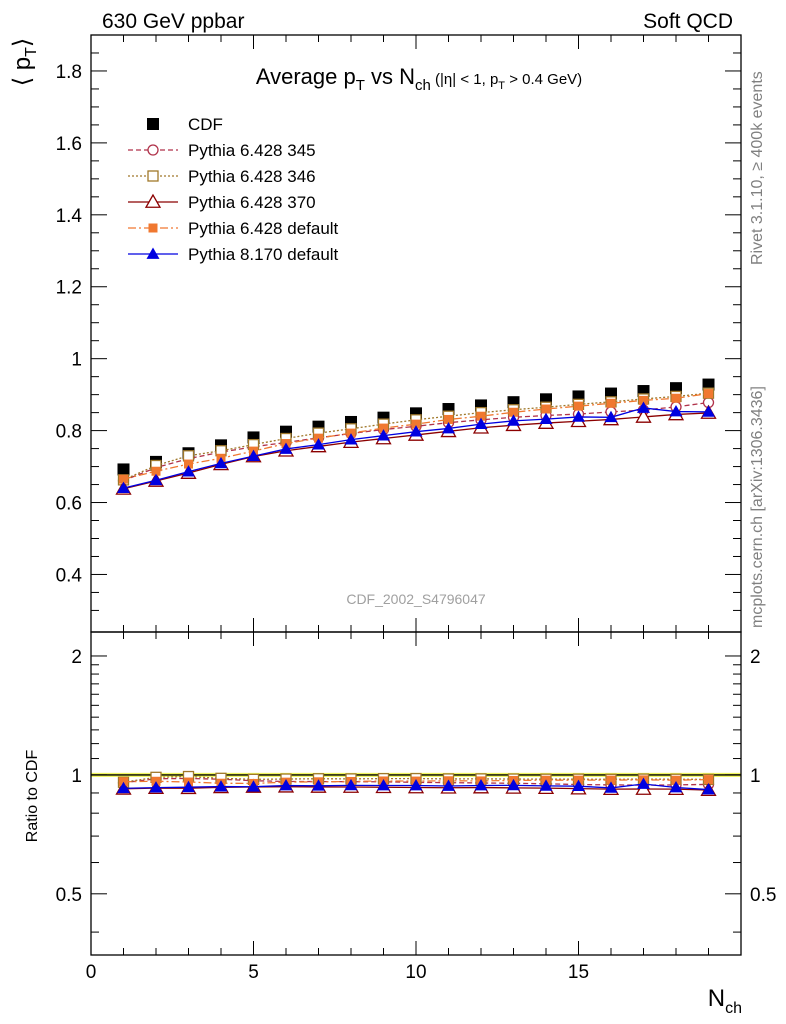 The width and height of the screenshot is (786, 1024). Describe the element at coordinates (76, 360) in the screenshot. I see `y-tick-label: 1` at that location.